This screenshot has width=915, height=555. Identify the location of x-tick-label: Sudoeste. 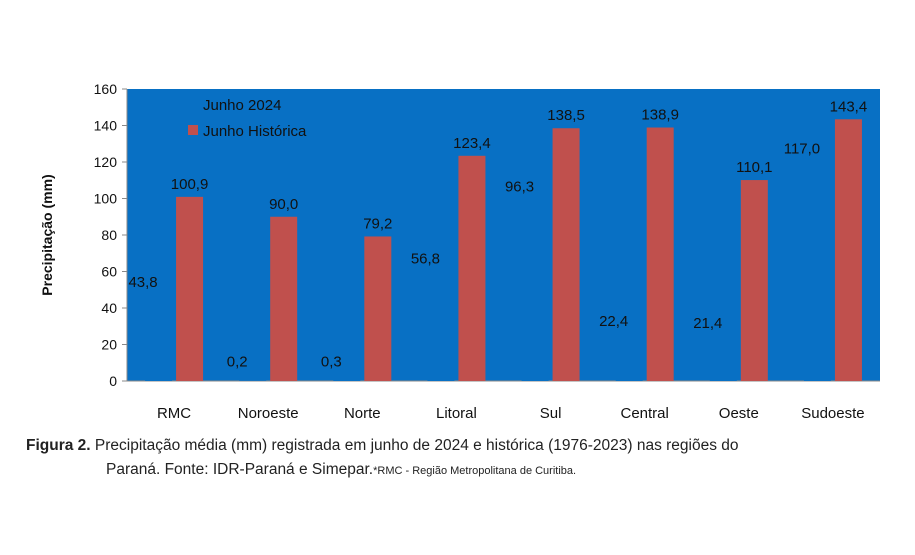
(832, 413).